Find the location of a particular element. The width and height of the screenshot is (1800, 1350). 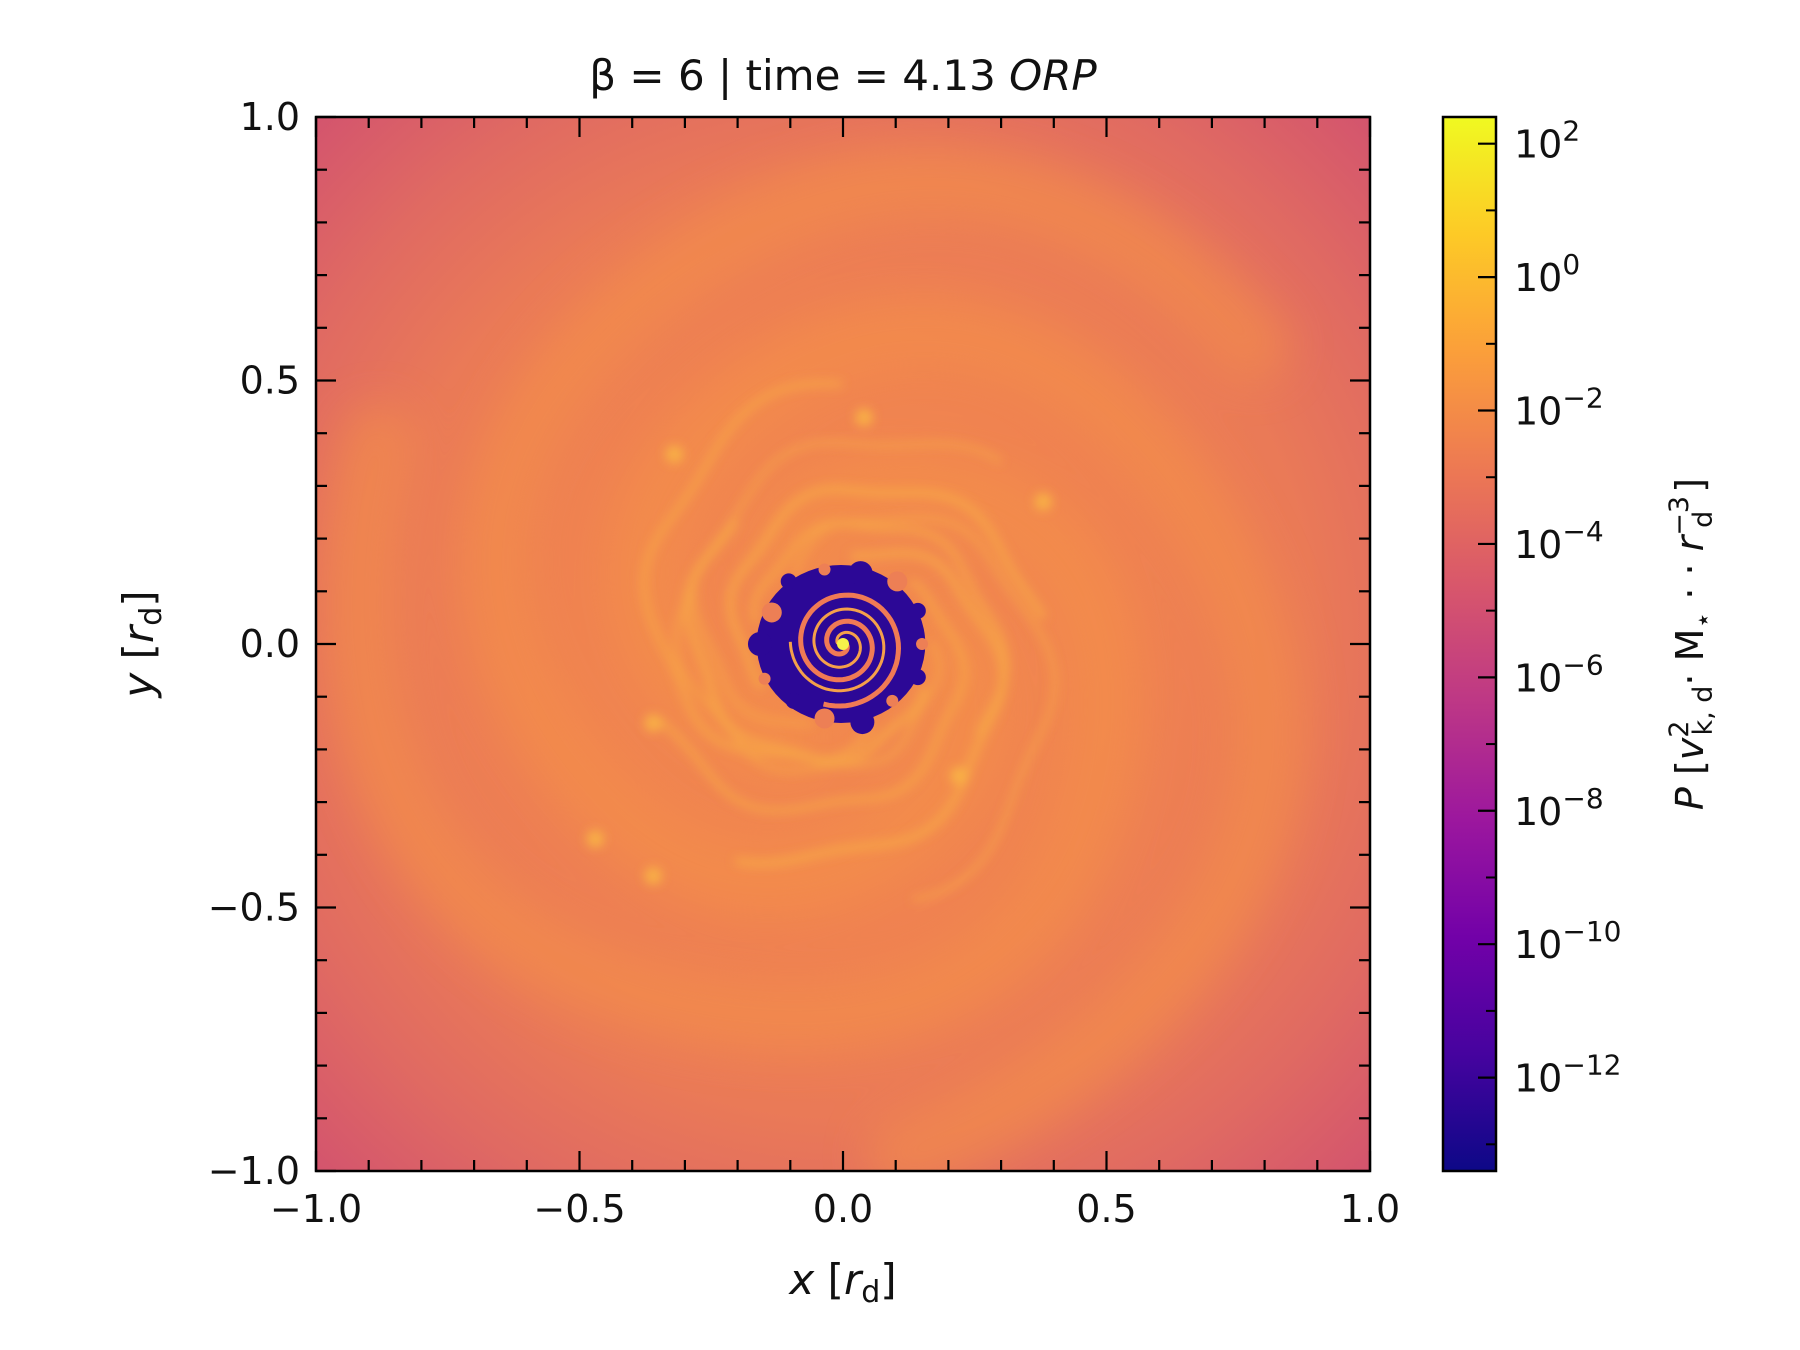

colorbar-tick-label: 10⁰ is located at coordinates (1547, 274).